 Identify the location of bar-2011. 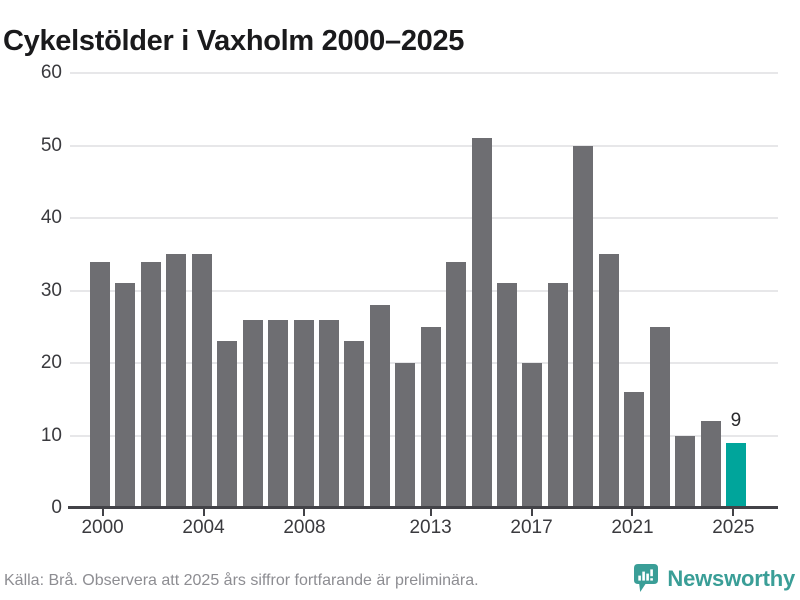
(379, 406).